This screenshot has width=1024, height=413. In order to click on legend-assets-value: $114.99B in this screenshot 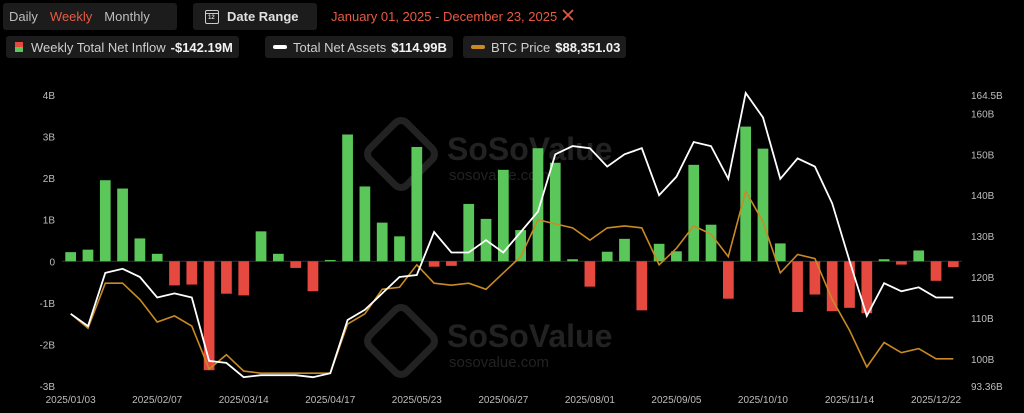, I will do `click(419, 47)`.